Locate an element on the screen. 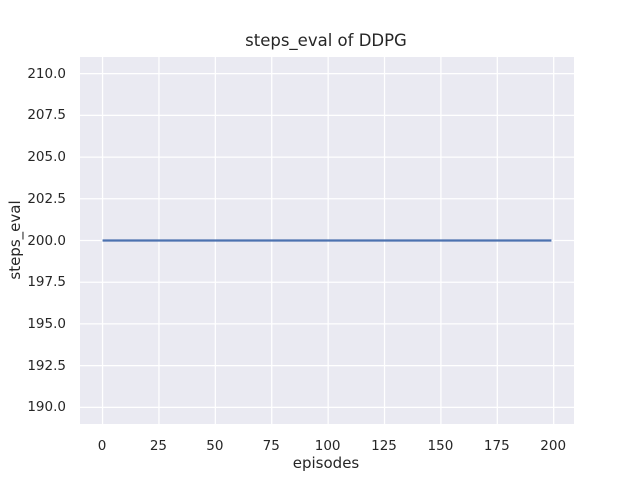  y-tick-label: 190.0 is located at coordinates (46, 407).